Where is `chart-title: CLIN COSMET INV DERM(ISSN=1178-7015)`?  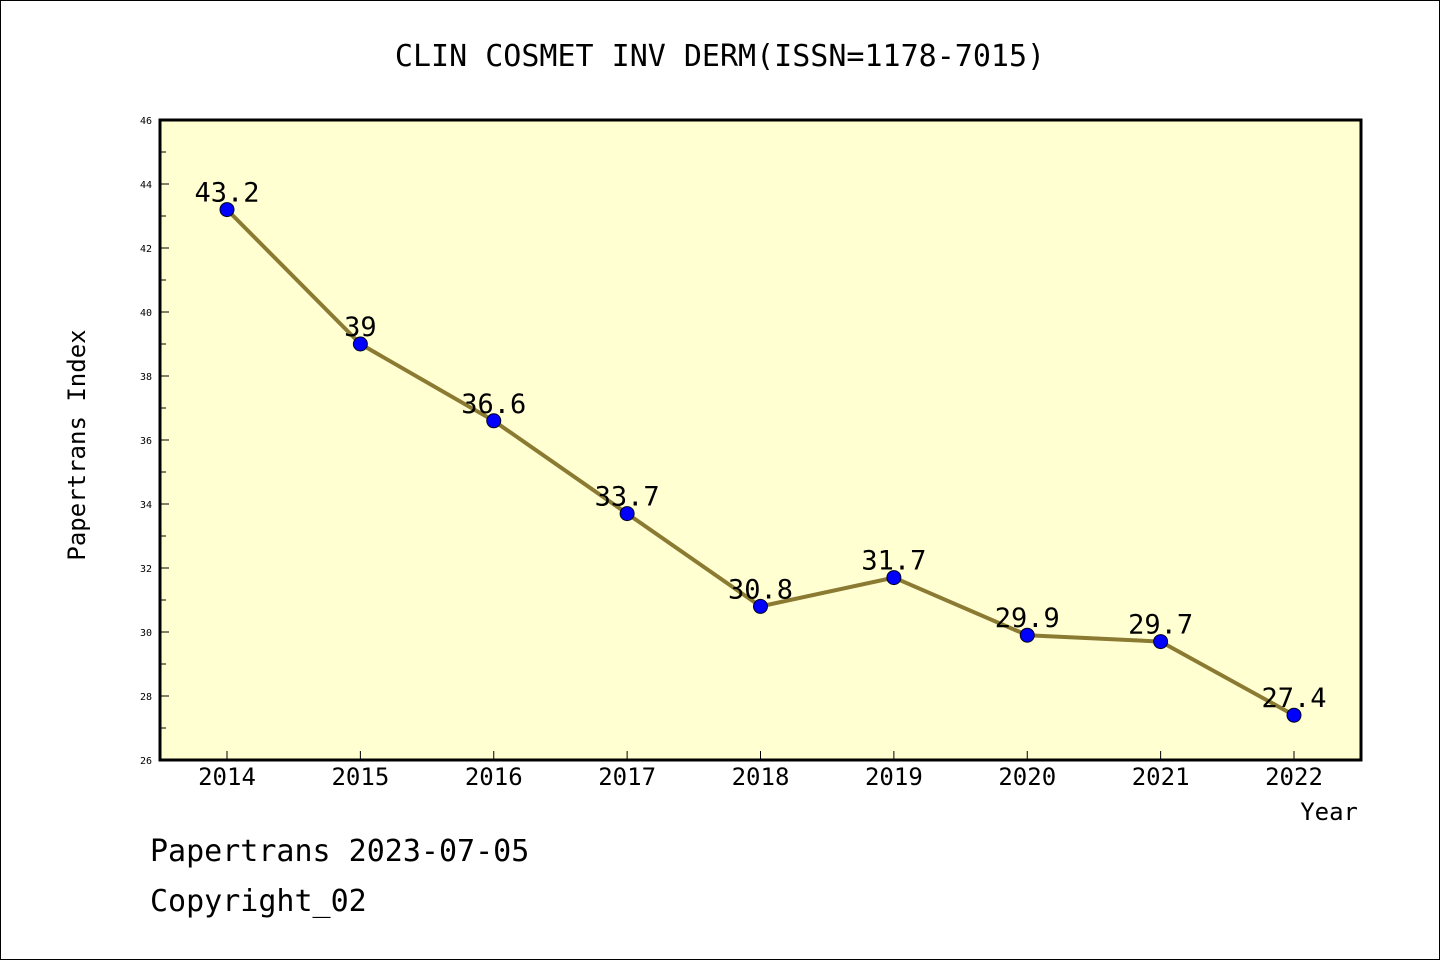
chart-title: CLIN COSMET INV DERM(ISSN=1178-7015) is located at coordinates (720, 56).